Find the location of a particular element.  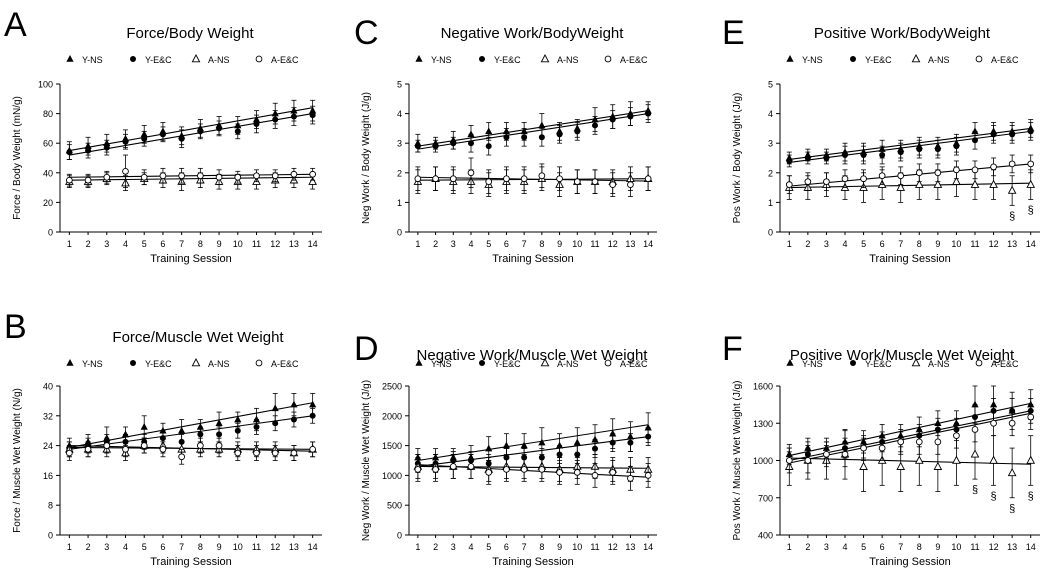

trendline is located at coordinates (910, 436).